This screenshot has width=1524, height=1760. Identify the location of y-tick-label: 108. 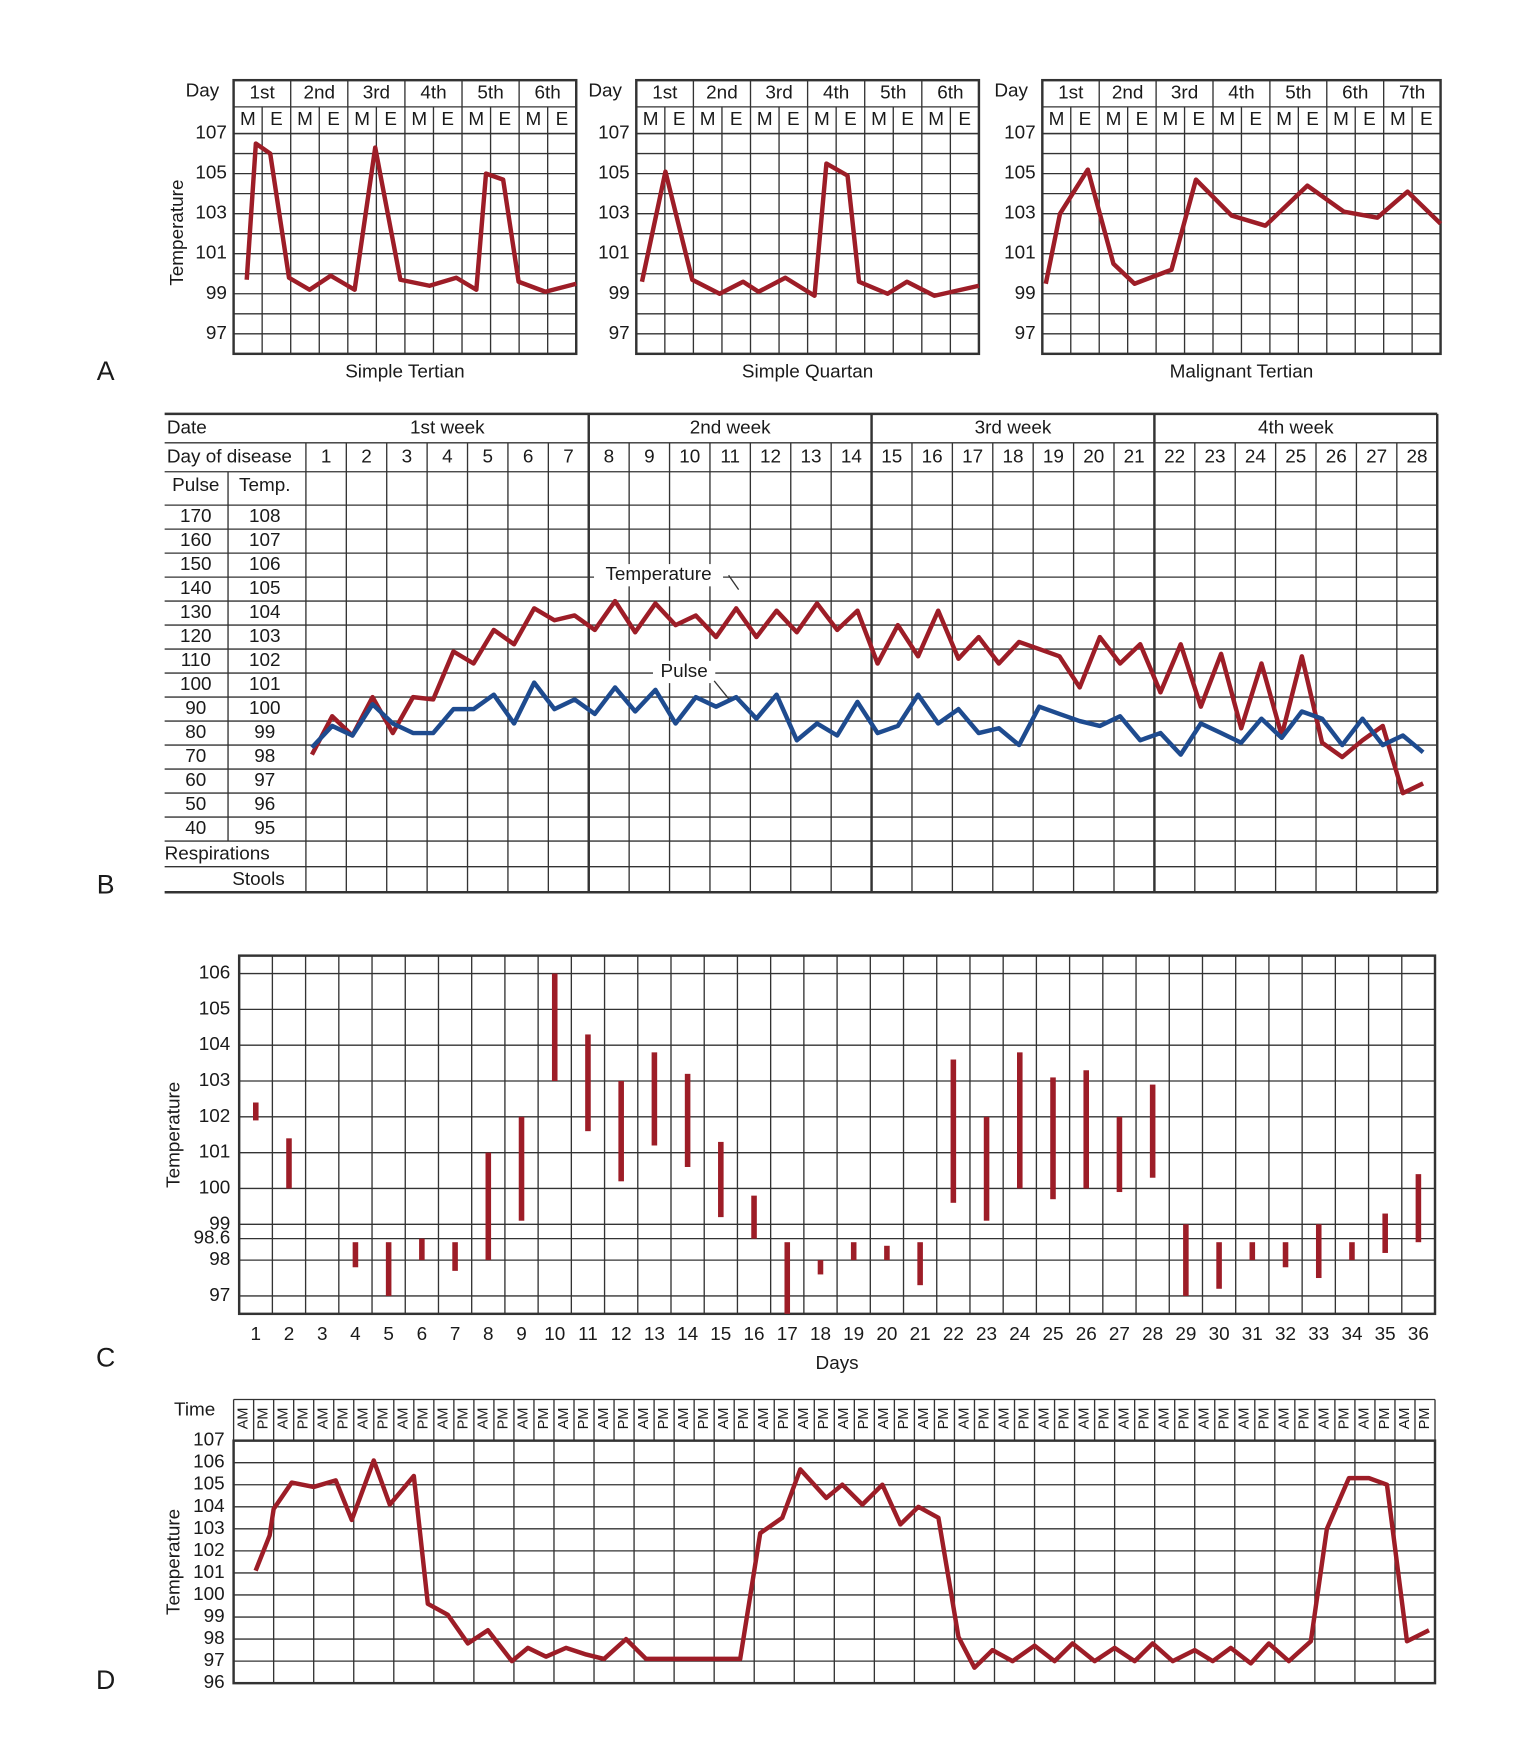
(265, 516).